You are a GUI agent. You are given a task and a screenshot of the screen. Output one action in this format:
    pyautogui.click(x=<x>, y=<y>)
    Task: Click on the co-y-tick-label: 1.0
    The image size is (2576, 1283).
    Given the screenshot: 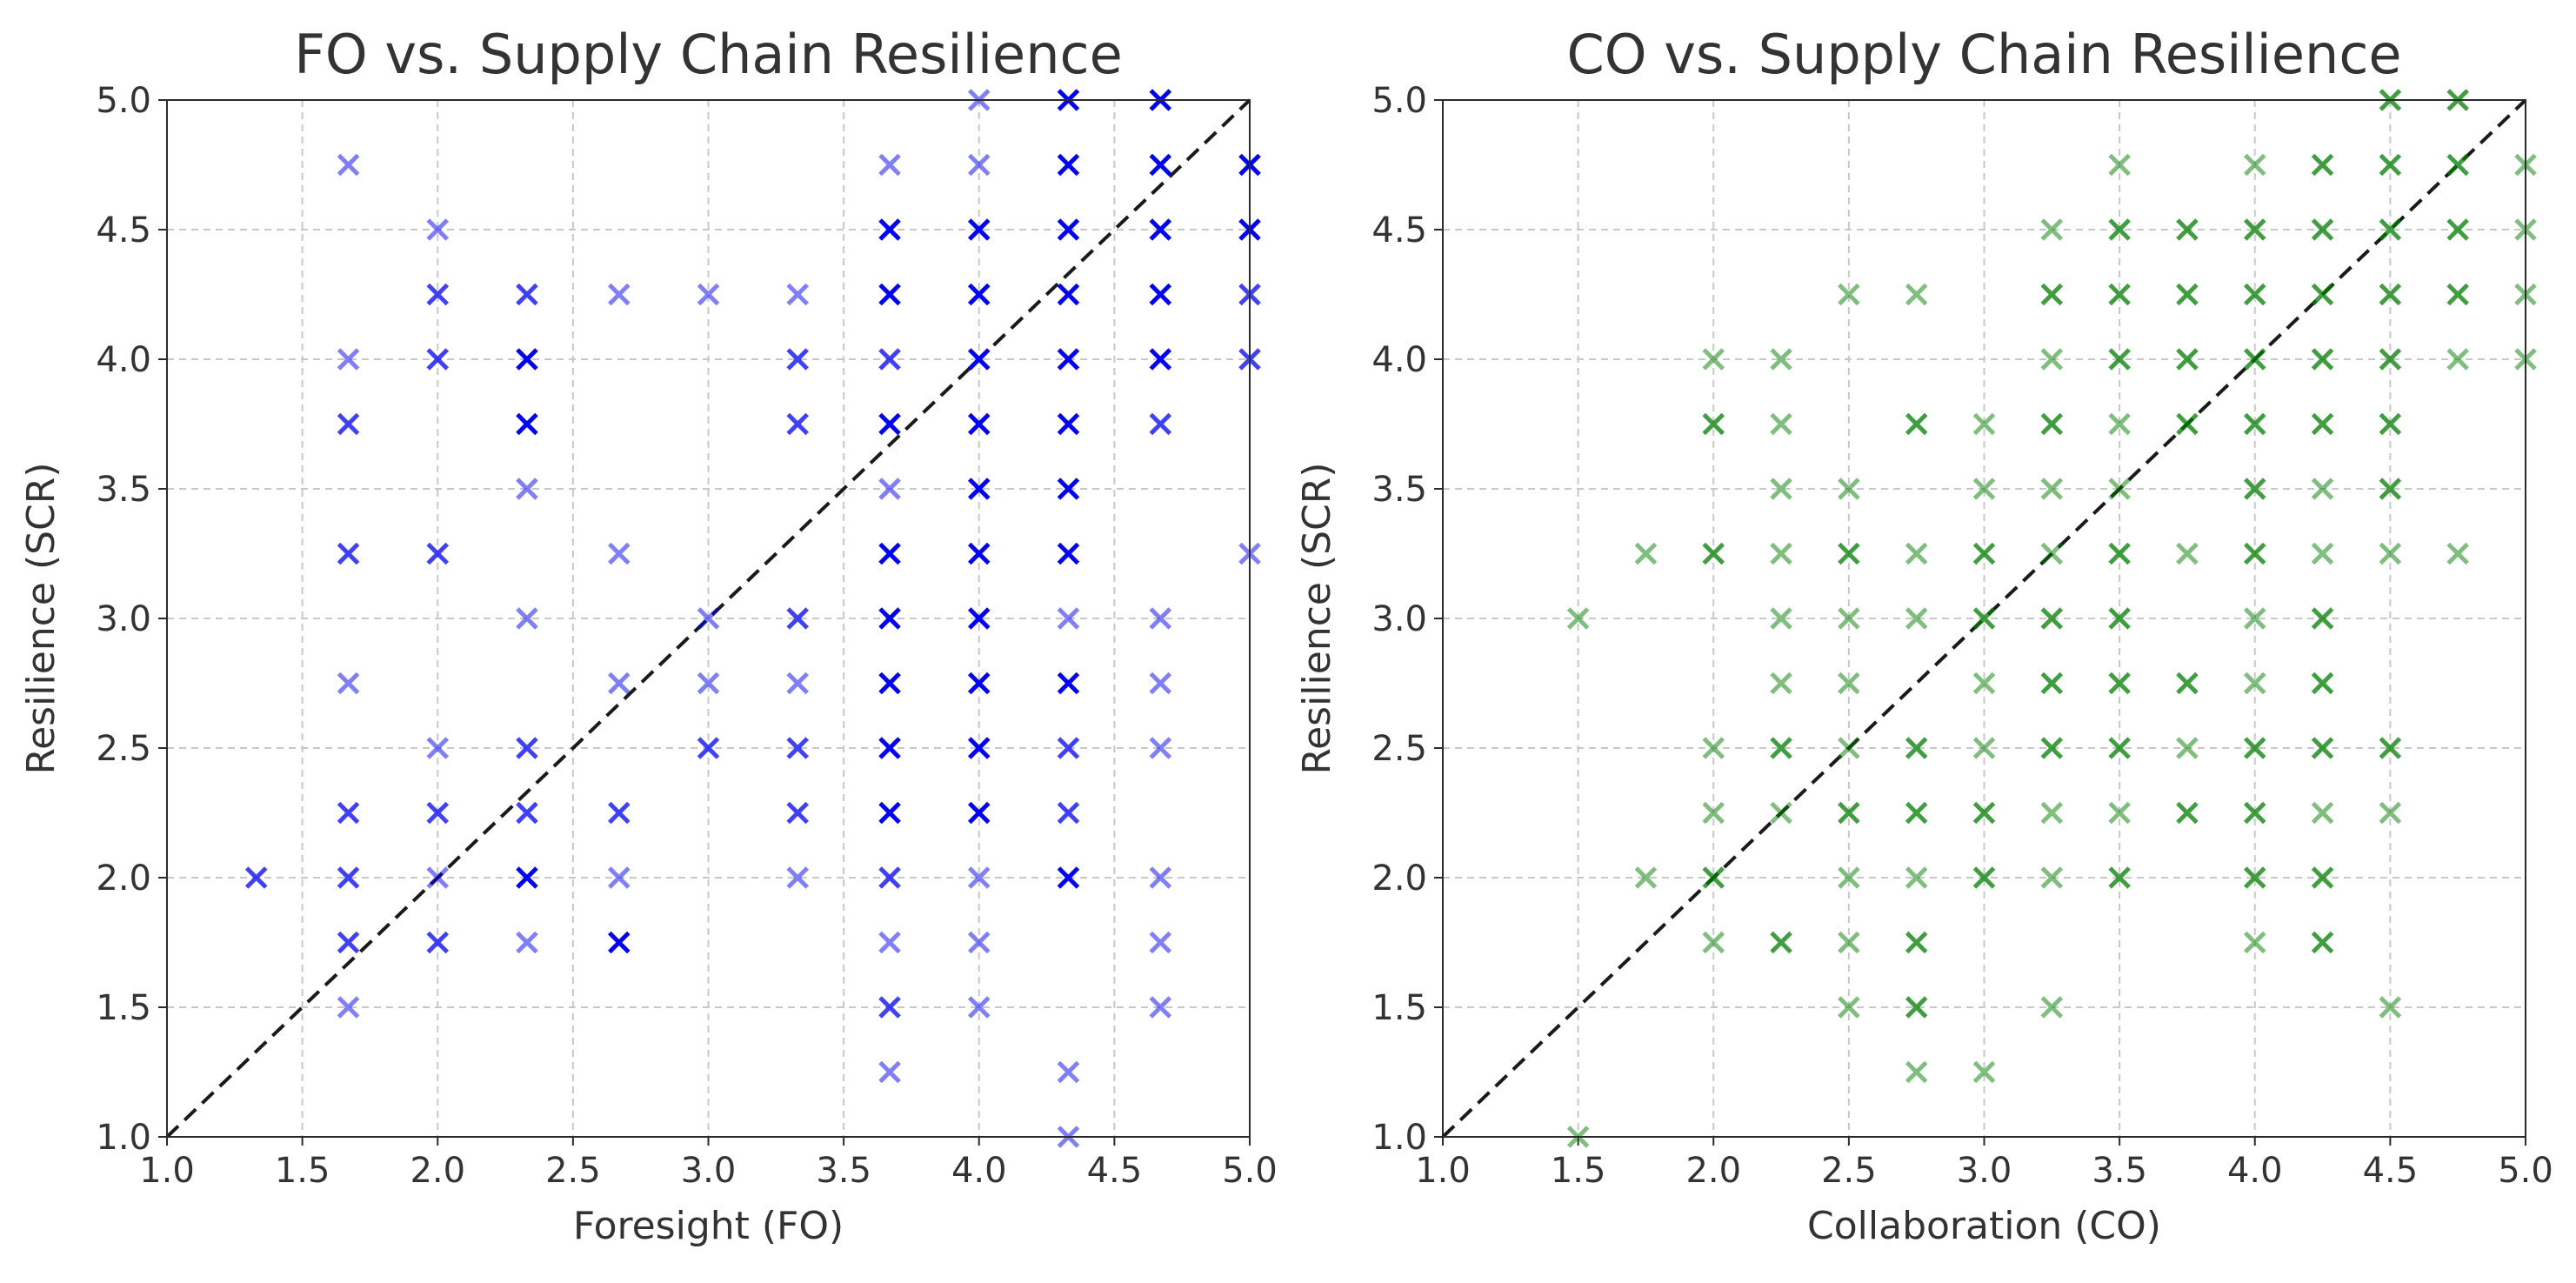 What is the action you would take?
    pyautogui.click(x=1399, y=1138)
    